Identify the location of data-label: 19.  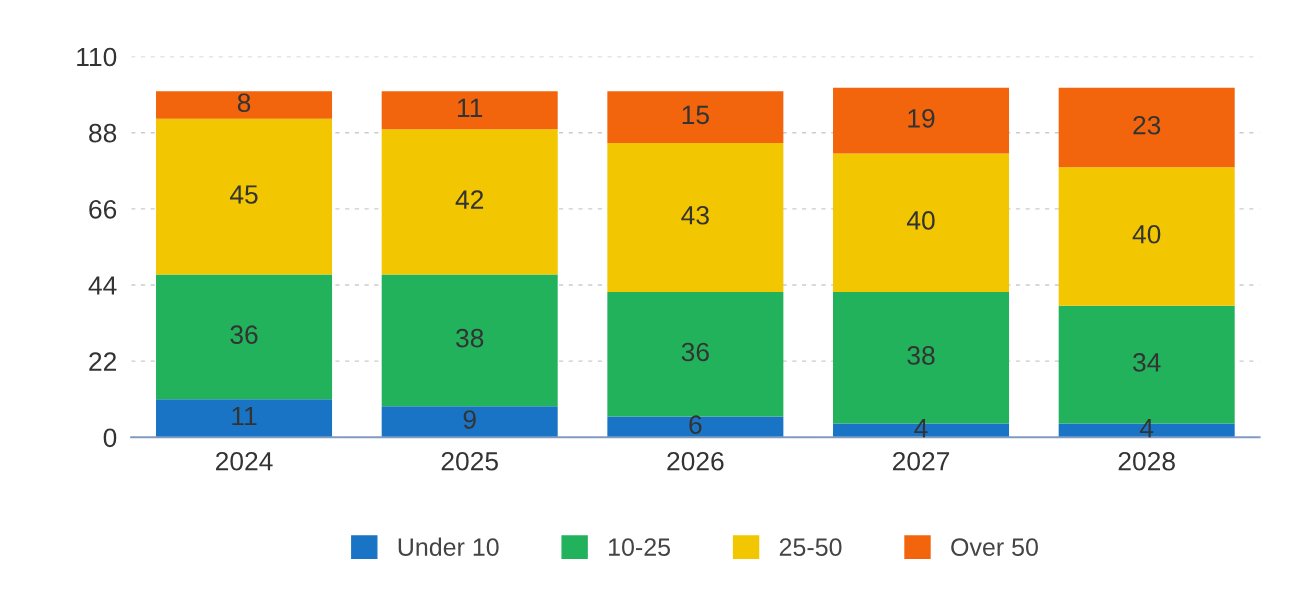
(921, 118).